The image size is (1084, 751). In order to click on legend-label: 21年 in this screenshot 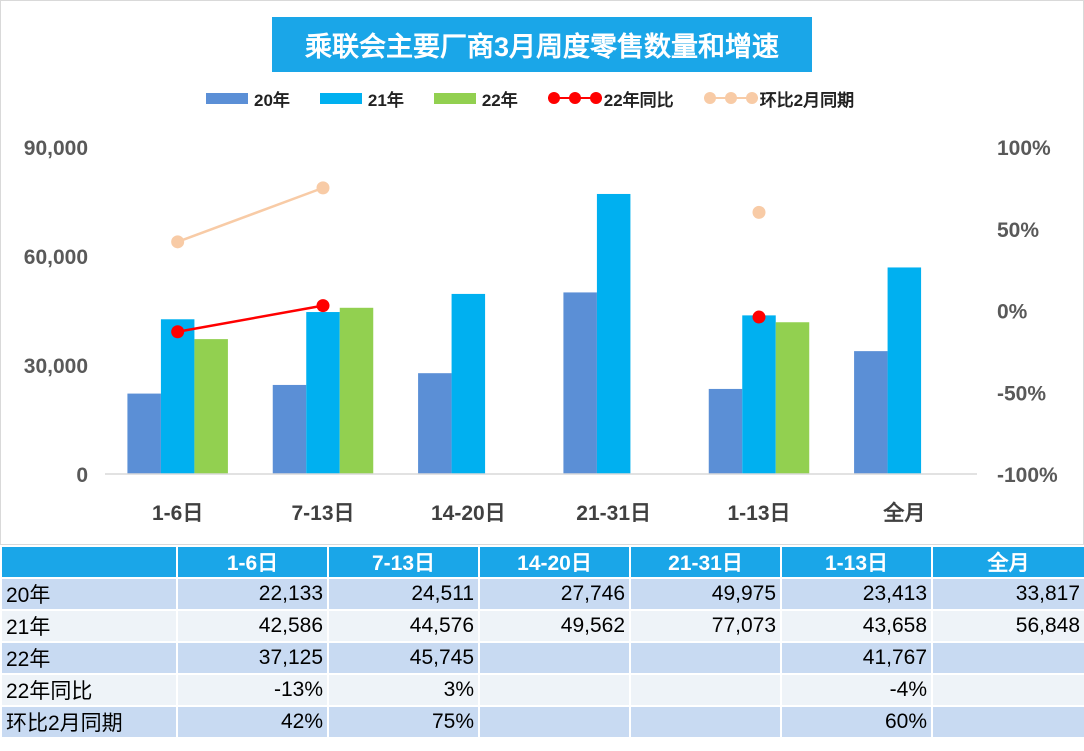, I will do `click(385, 100)`.